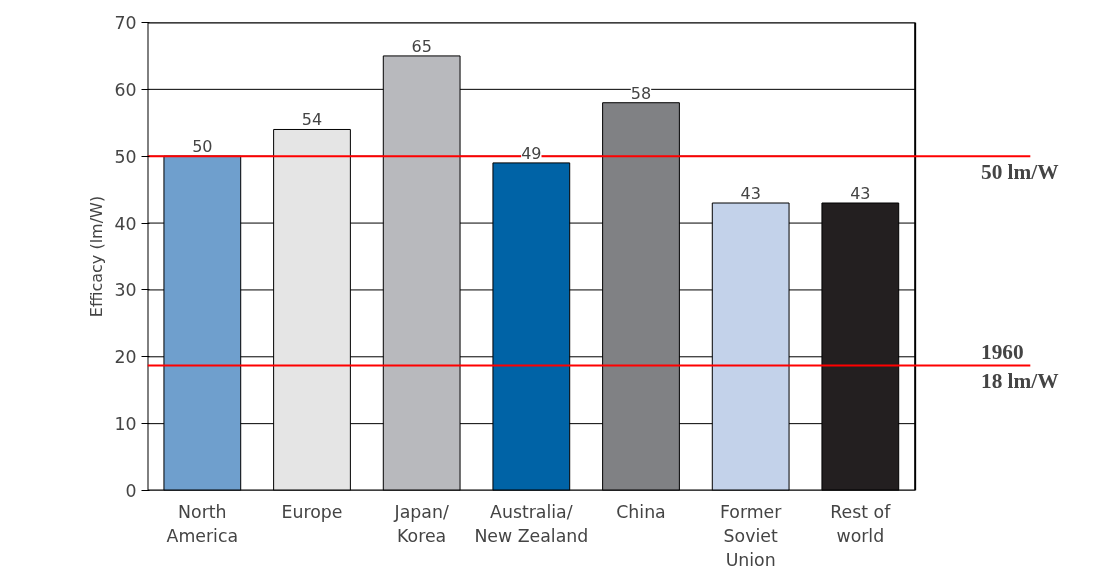  Describe the element at coordinates (125, 89) in the screenshot. I see `y-tick-label: 60` at that location.